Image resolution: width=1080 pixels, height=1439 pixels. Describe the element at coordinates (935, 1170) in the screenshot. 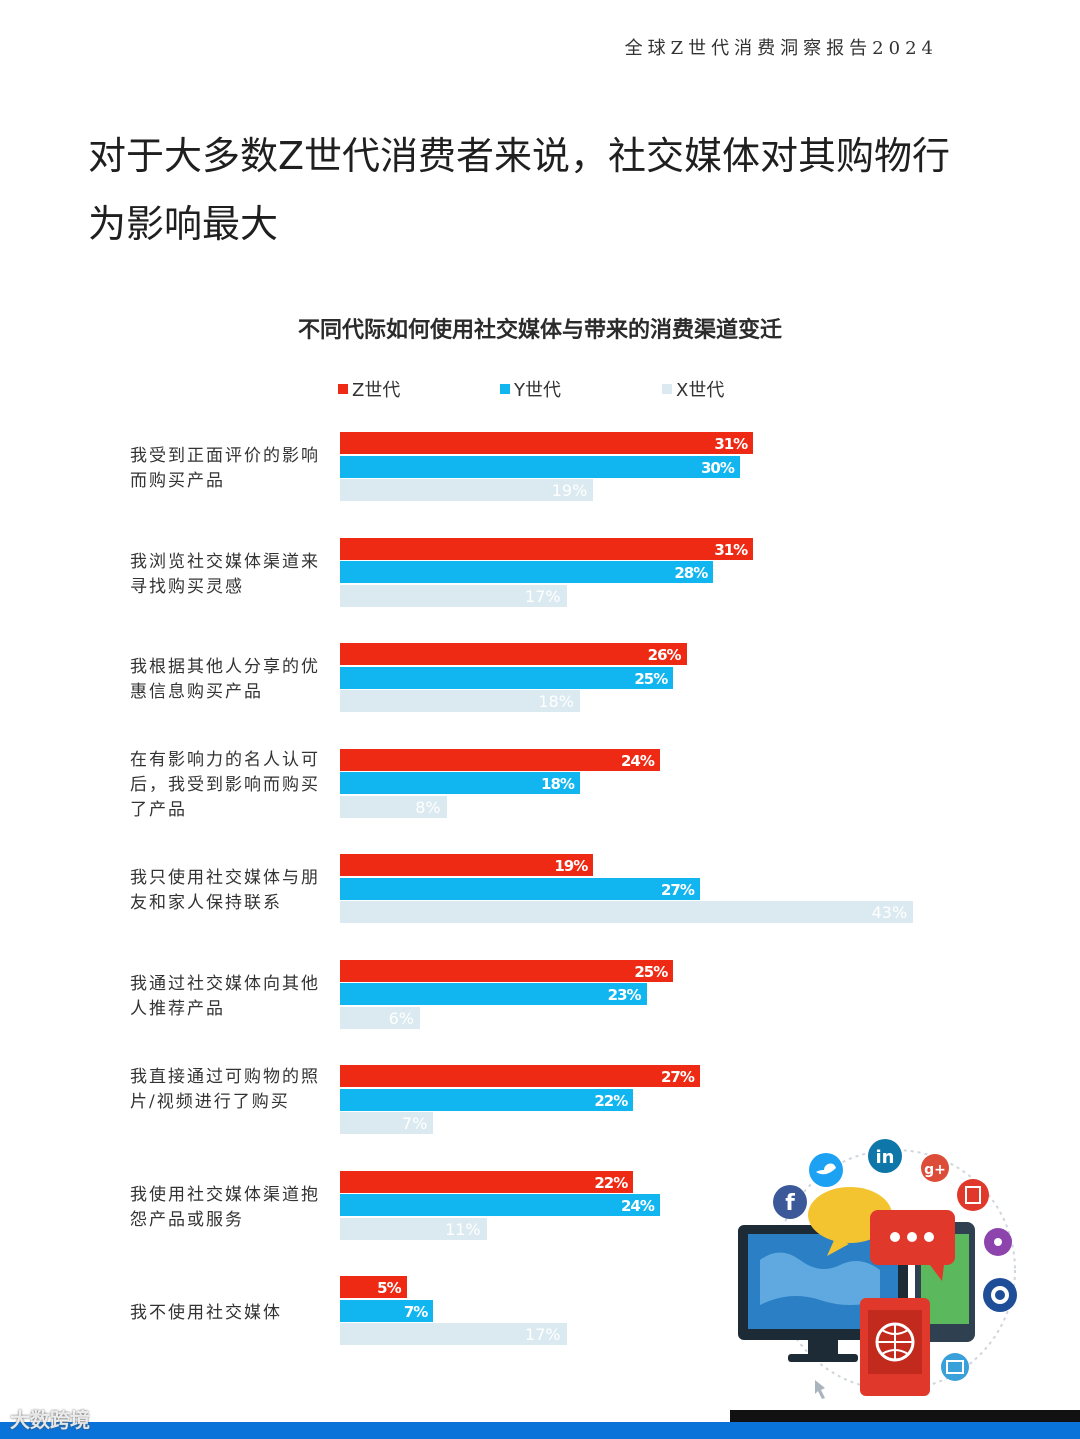

I see `svg-text: g+` at that location.